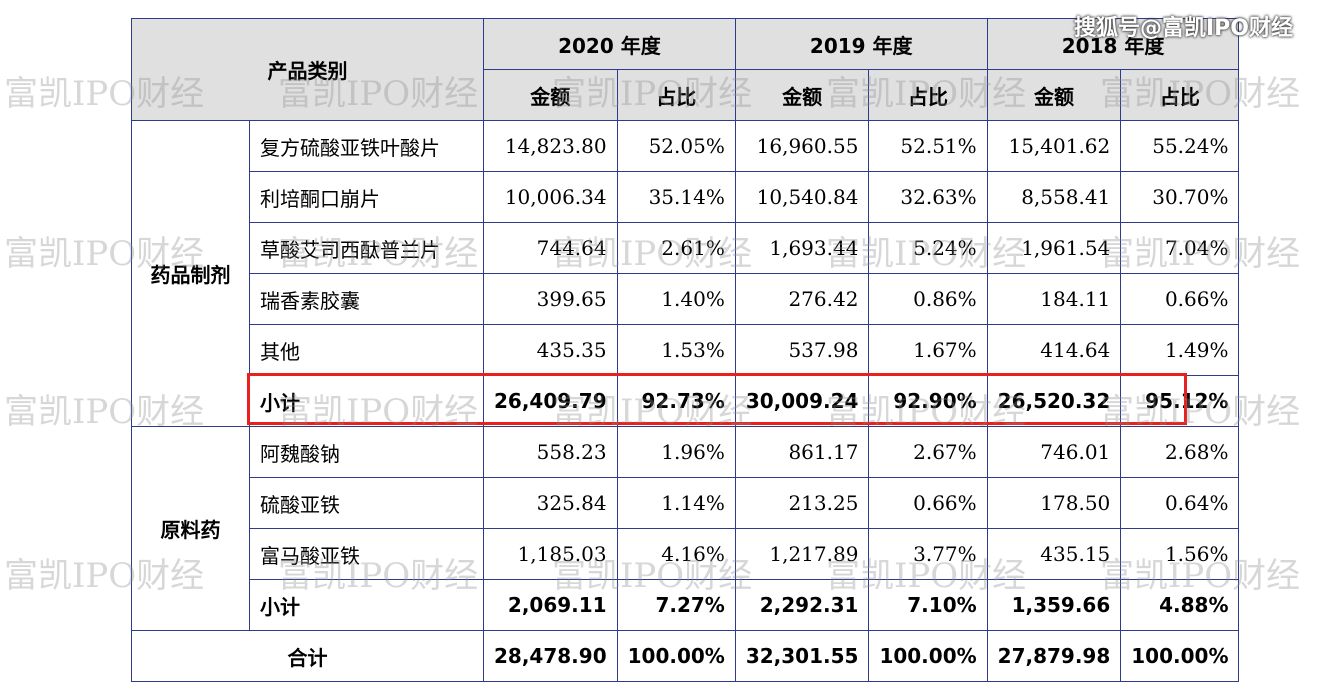 This screenshot has width=1317, height=692. Describe the element at coordinates (366, 554) in the screenshot. I see `product-name-cell: 富马酸亚铁` at that location.